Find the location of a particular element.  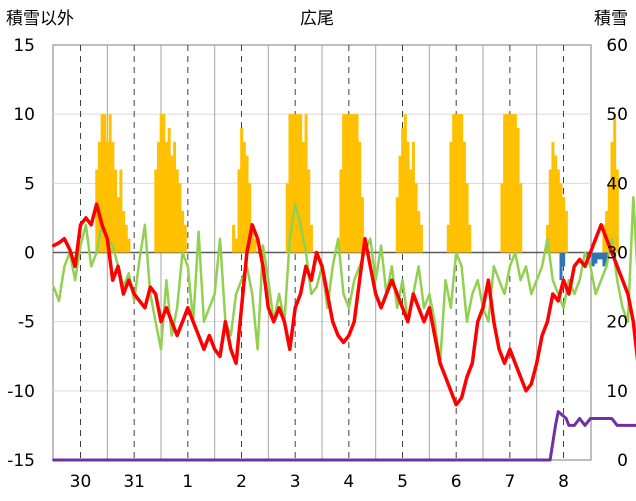

x-tick-label: 8 is located at coordinates (563, 482).